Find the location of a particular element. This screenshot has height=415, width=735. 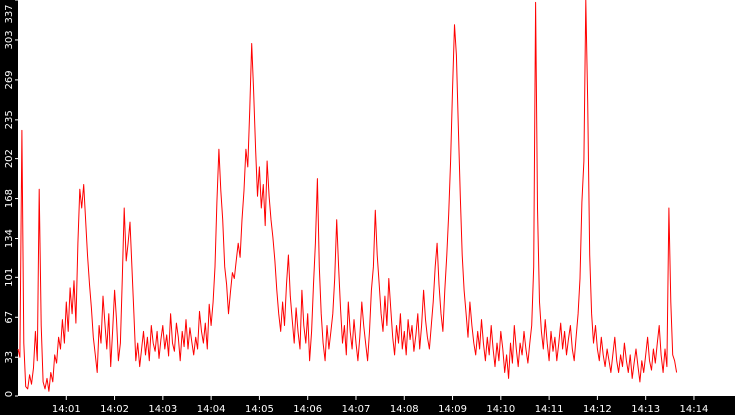

x-tick-label: 14:03 is located at coordinates (162, 409).